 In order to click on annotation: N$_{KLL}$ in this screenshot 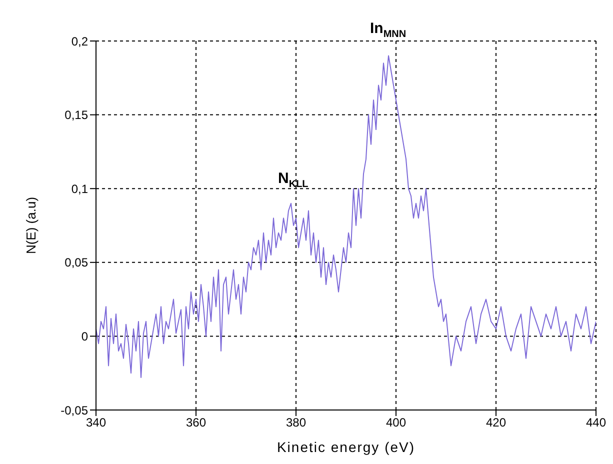, I will do `click(293, 180)`.